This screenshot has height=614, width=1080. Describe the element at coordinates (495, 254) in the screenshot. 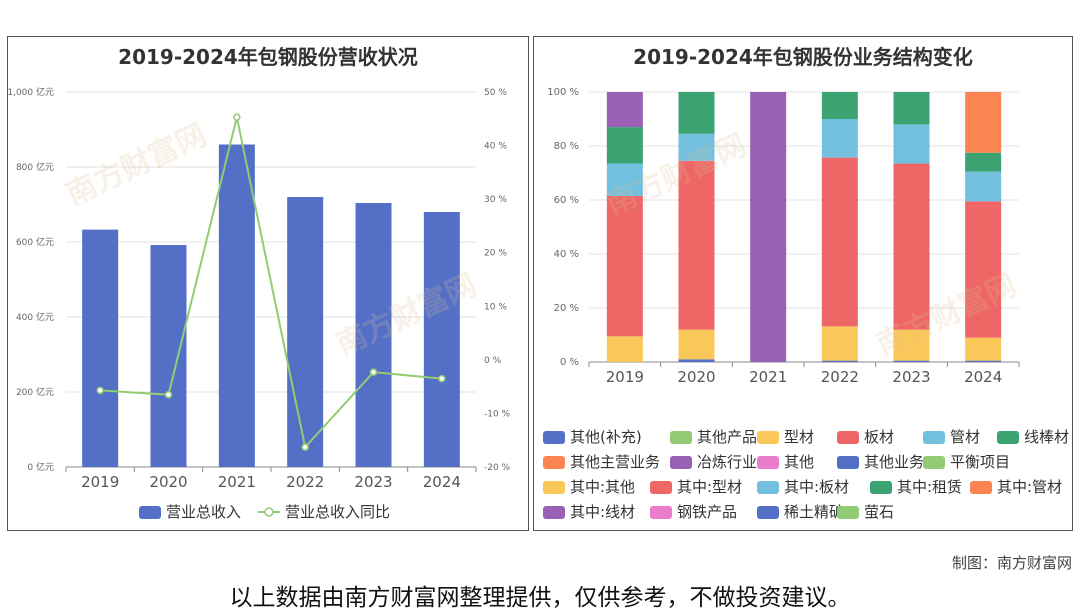

I see `y-right-tick-label: 20 %` at that location.